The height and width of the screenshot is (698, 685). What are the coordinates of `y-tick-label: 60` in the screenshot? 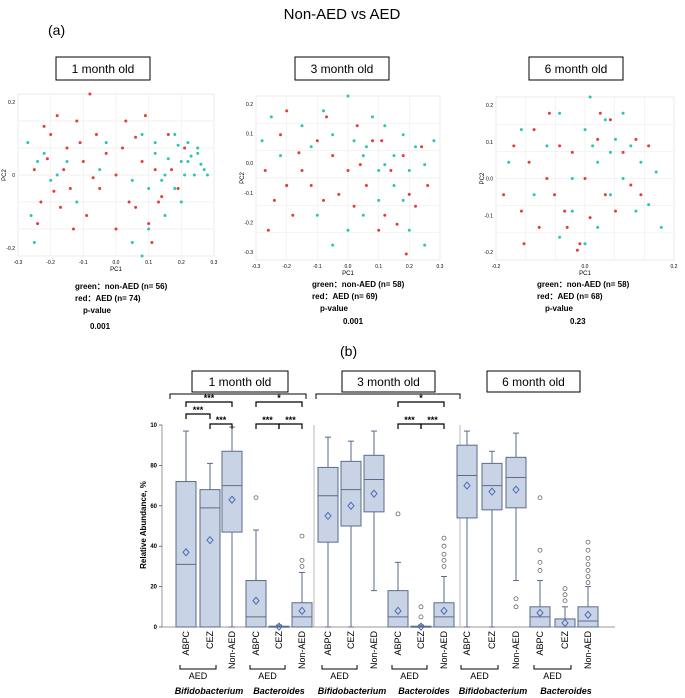 It's located at (153, 507).